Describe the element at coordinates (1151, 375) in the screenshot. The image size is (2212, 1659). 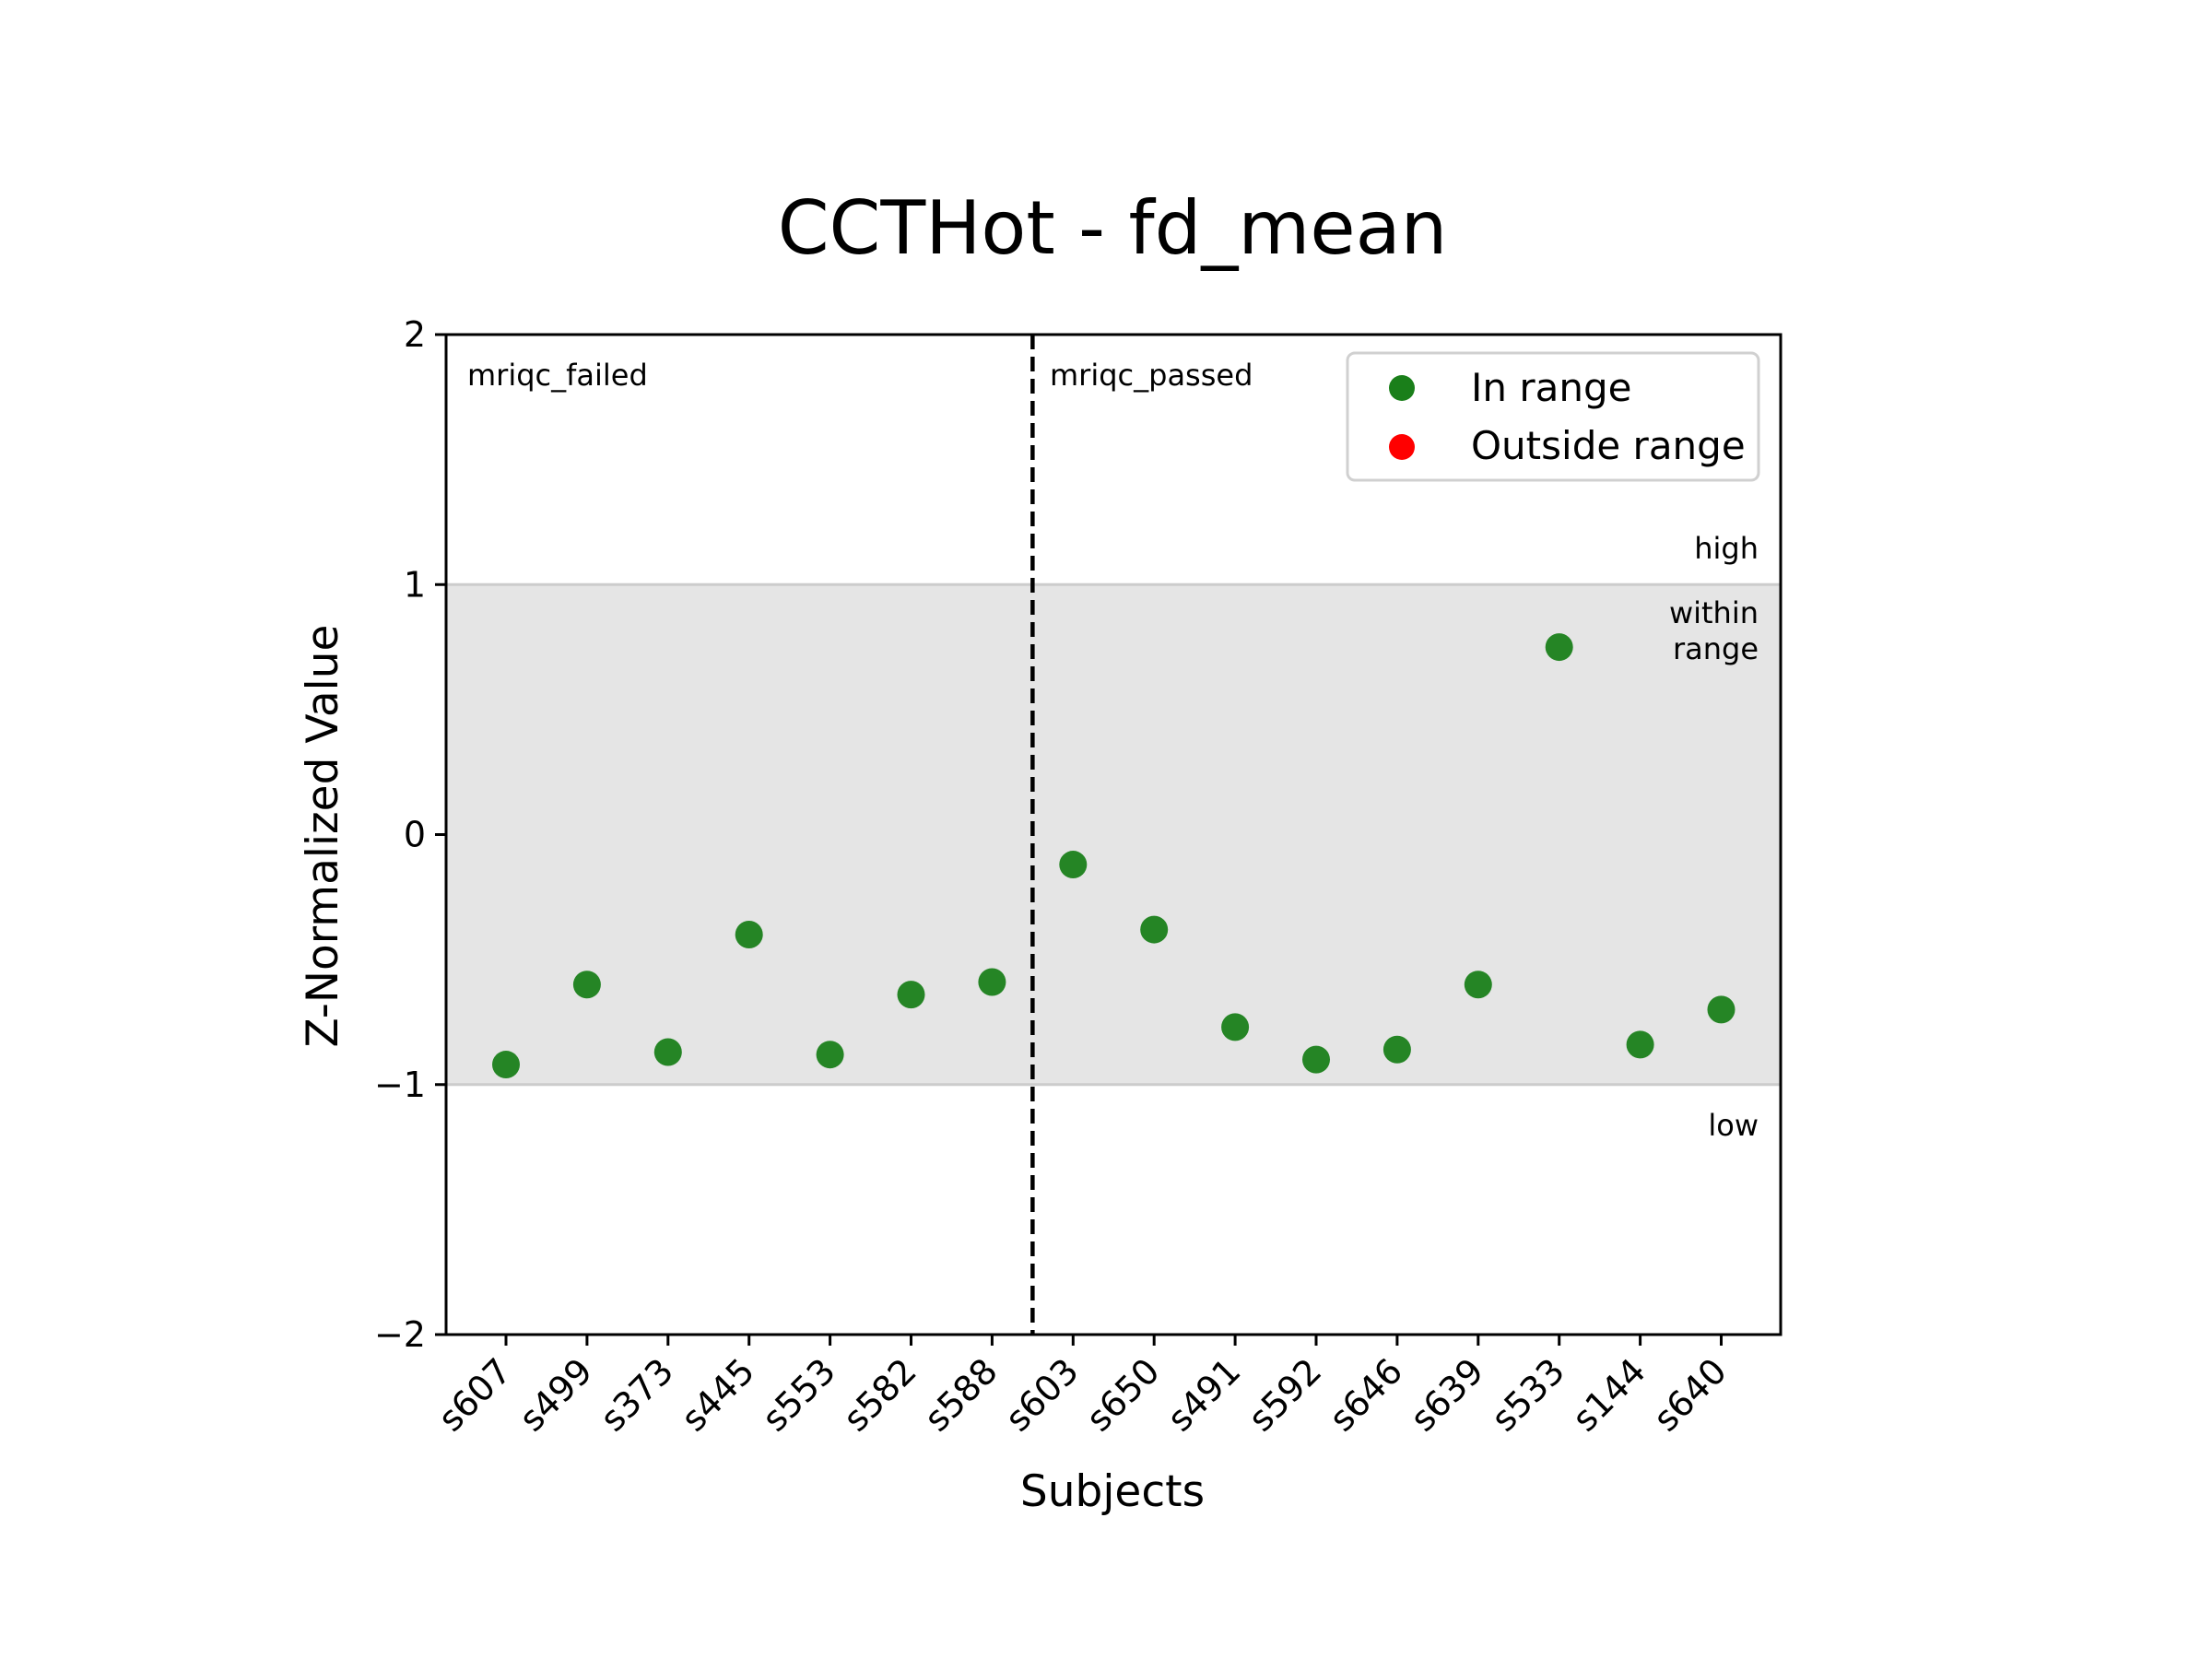
I see `group-label-passed: mriqc_passed` at that location.